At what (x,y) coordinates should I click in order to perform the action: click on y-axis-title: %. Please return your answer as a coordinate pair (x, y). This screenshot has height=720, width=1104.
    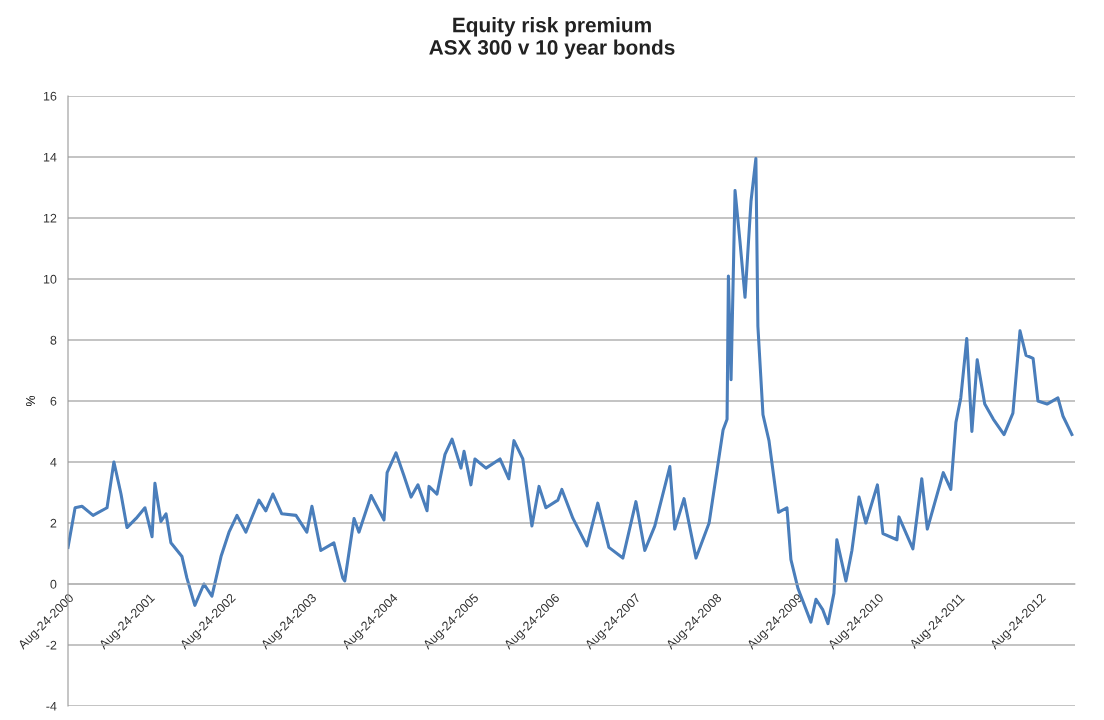
    Looking at the image, I should click on (30, 401).